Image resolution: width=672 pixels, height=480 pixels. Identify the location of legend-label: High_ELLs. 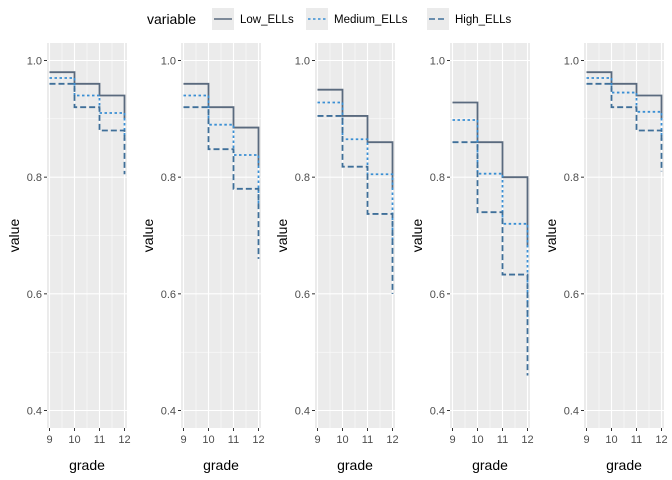
(483, 20).